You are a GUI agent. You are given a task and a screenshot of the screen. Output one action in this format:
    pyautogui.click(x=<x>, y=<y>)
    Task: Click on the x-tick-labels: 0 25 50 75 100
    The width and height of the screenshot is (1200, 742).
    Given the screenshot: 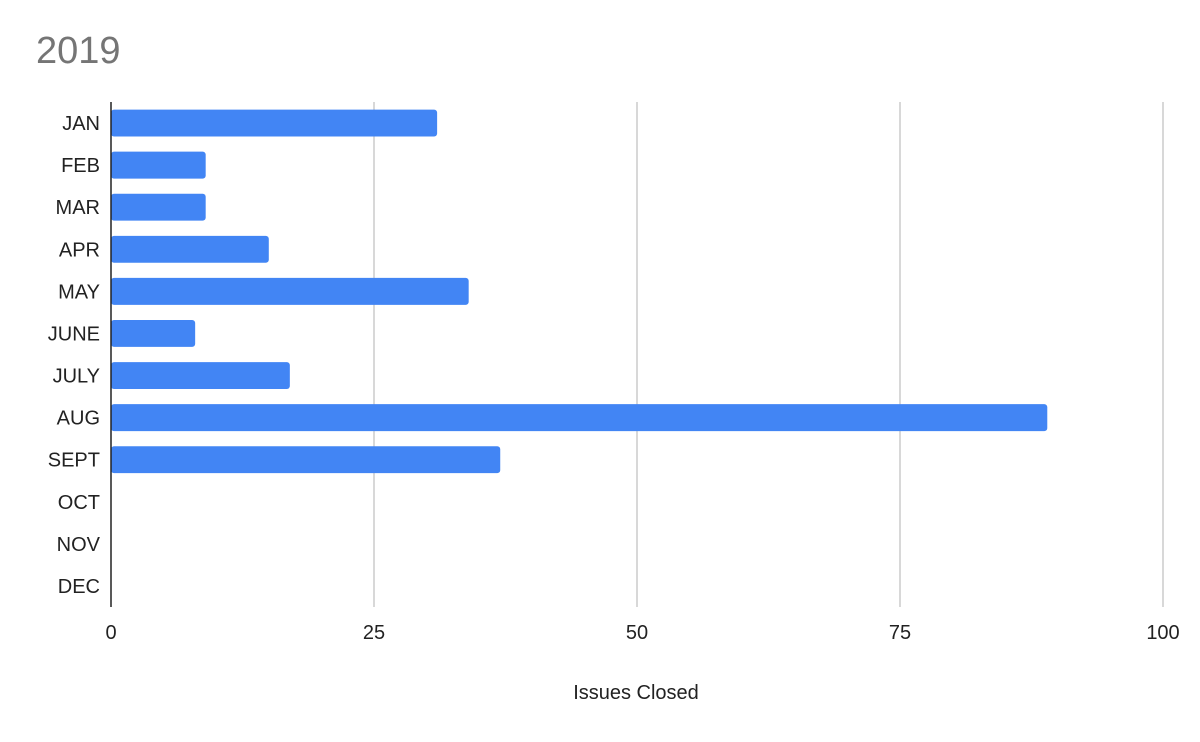 What is the action you would take?
    pyautogui.click(x=642, y=633)
    